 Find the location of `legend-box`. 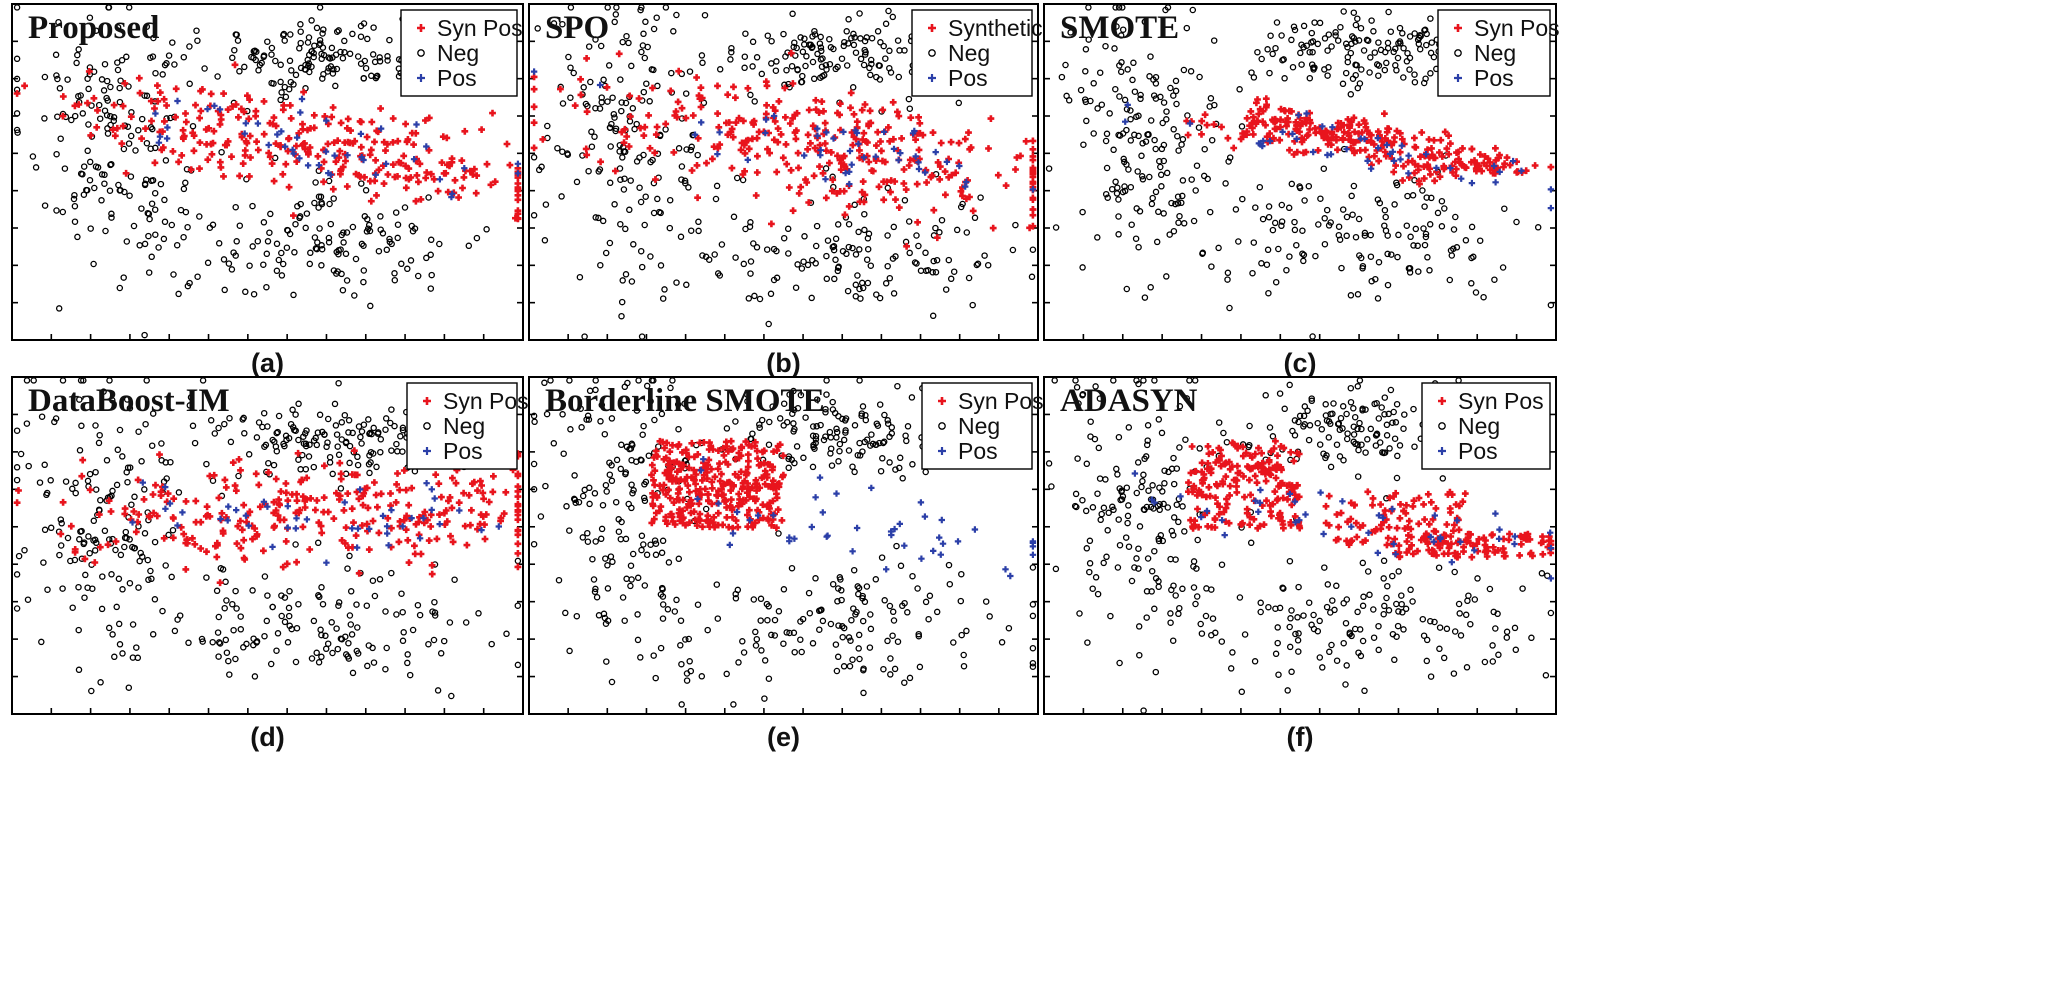

legend-box is located at coordinates (977, 426).